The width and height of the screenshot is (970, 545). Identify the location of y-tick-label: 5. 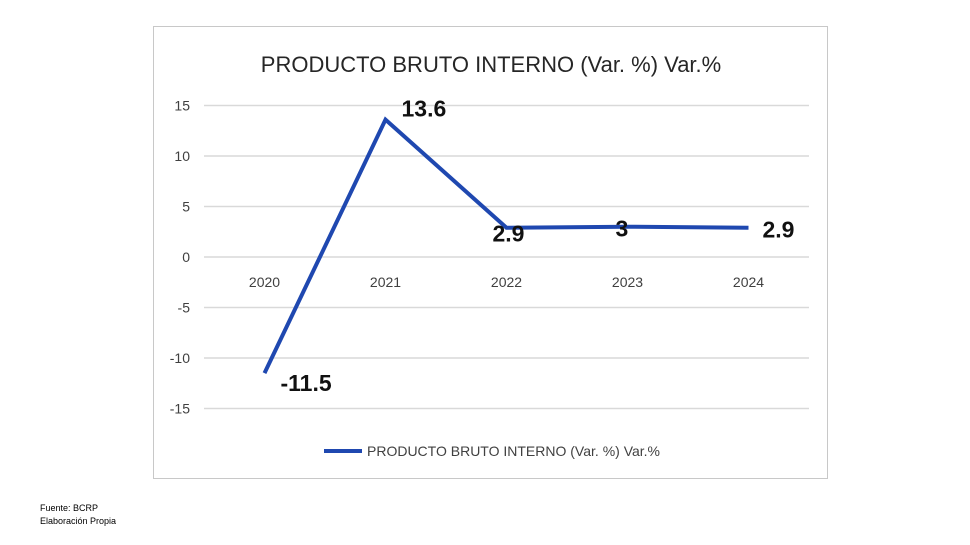
(186, 207).